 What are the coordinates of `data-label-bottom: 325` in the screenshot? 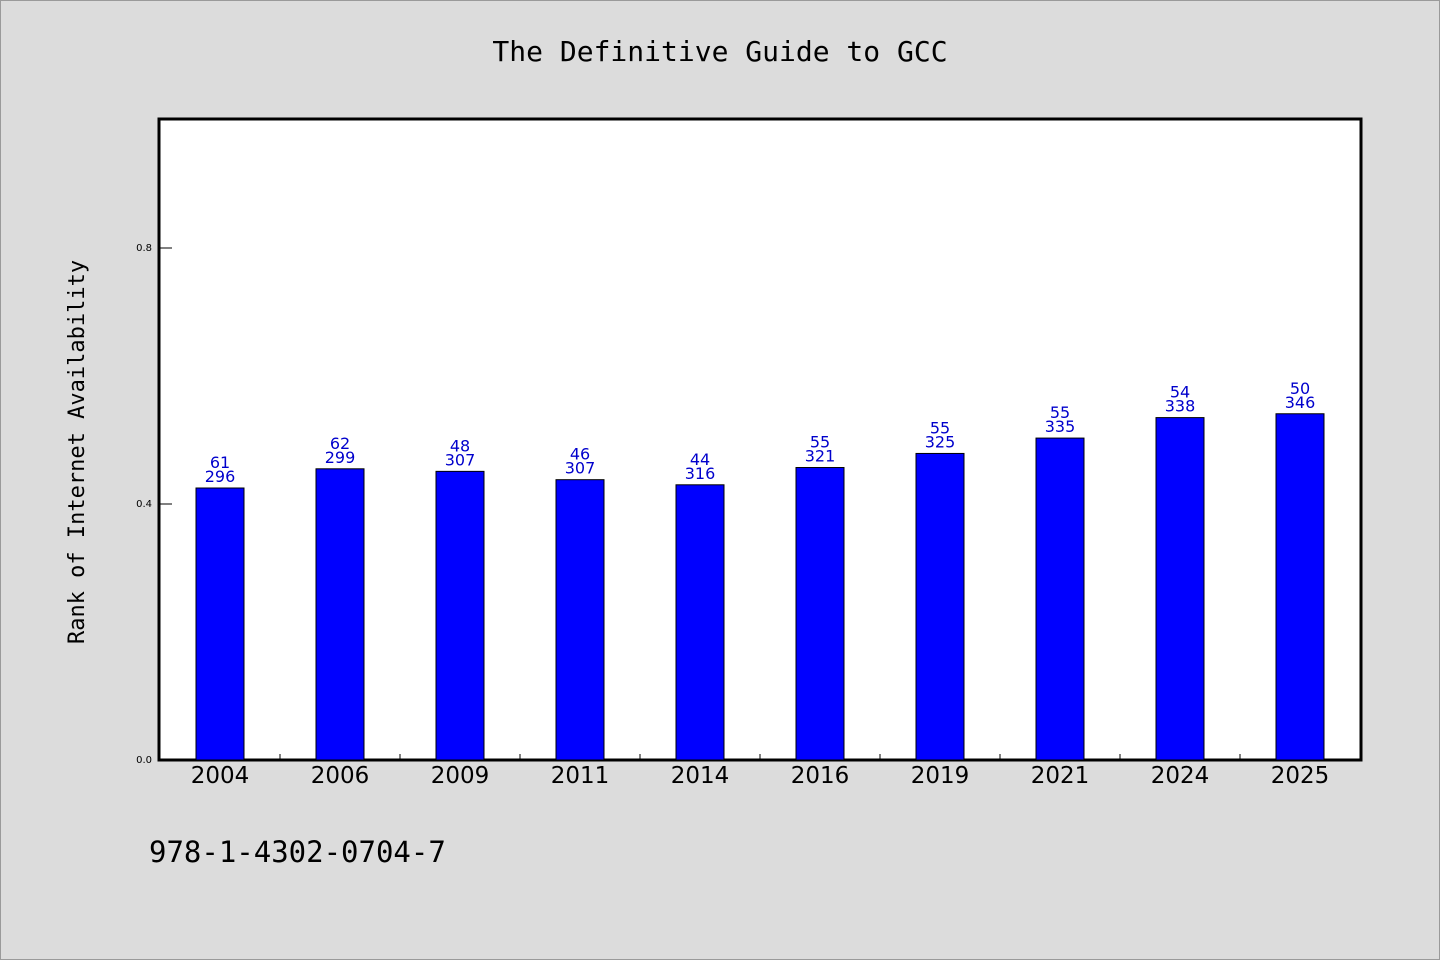 It's located at (940, 441).